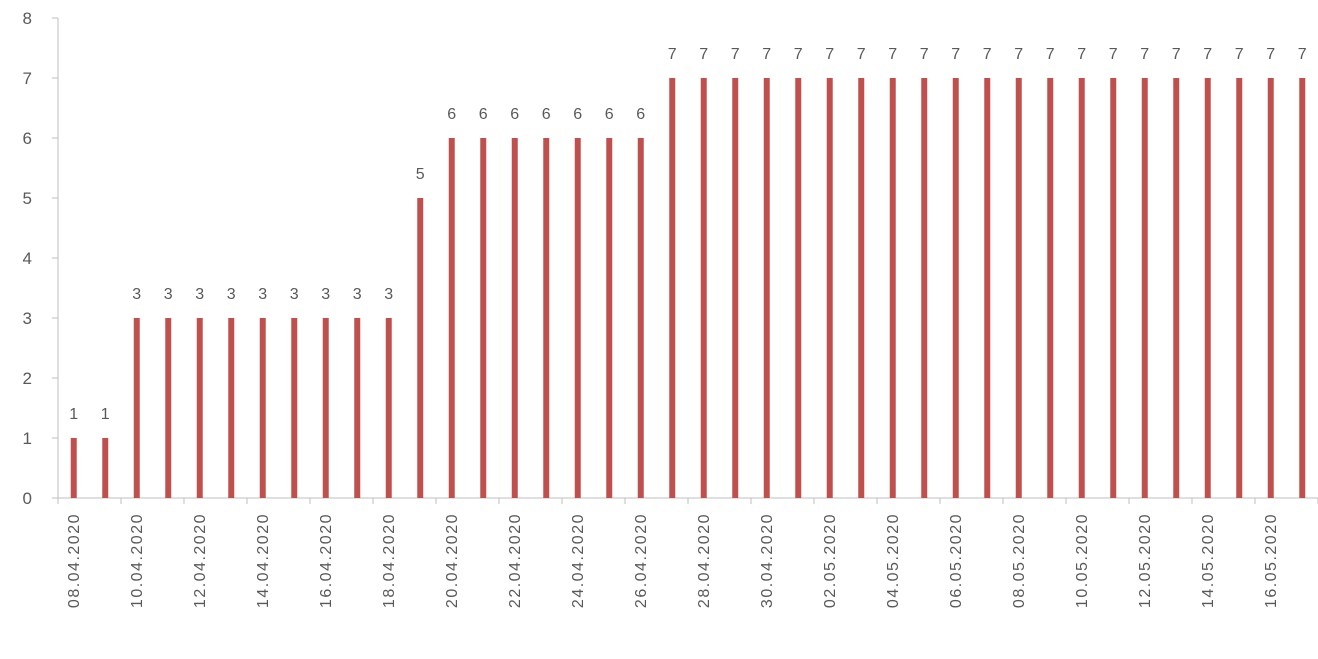  Describe the element at coordinates (704, 560) in the screenshot. I see `x-tick-label: 28.04.2020` at that location.